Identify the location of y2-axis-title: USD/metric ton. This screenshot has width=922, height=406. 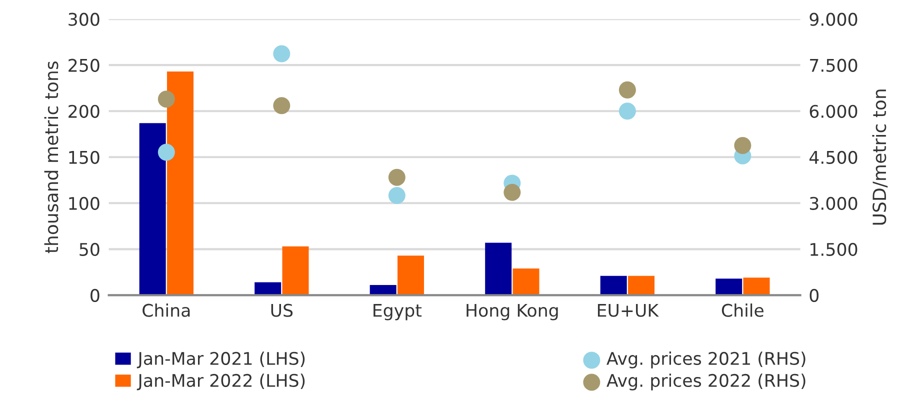
(880, 157).